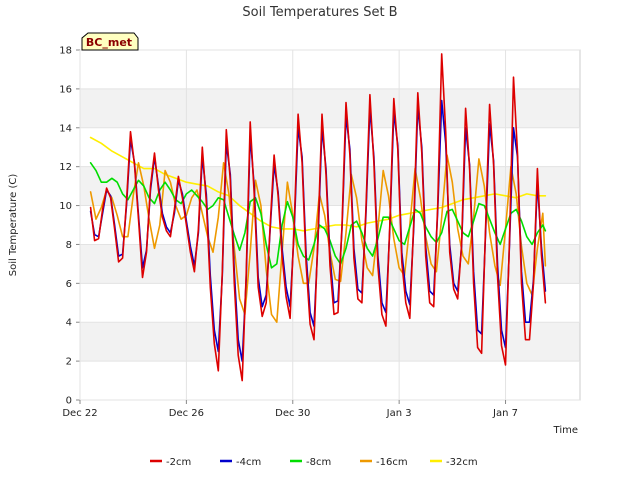 The height and width of the screenshot is (480, 640). Describe the element at coordinates (565, 430) in the screenshot. I see `x-axis-title: Time` at that location.